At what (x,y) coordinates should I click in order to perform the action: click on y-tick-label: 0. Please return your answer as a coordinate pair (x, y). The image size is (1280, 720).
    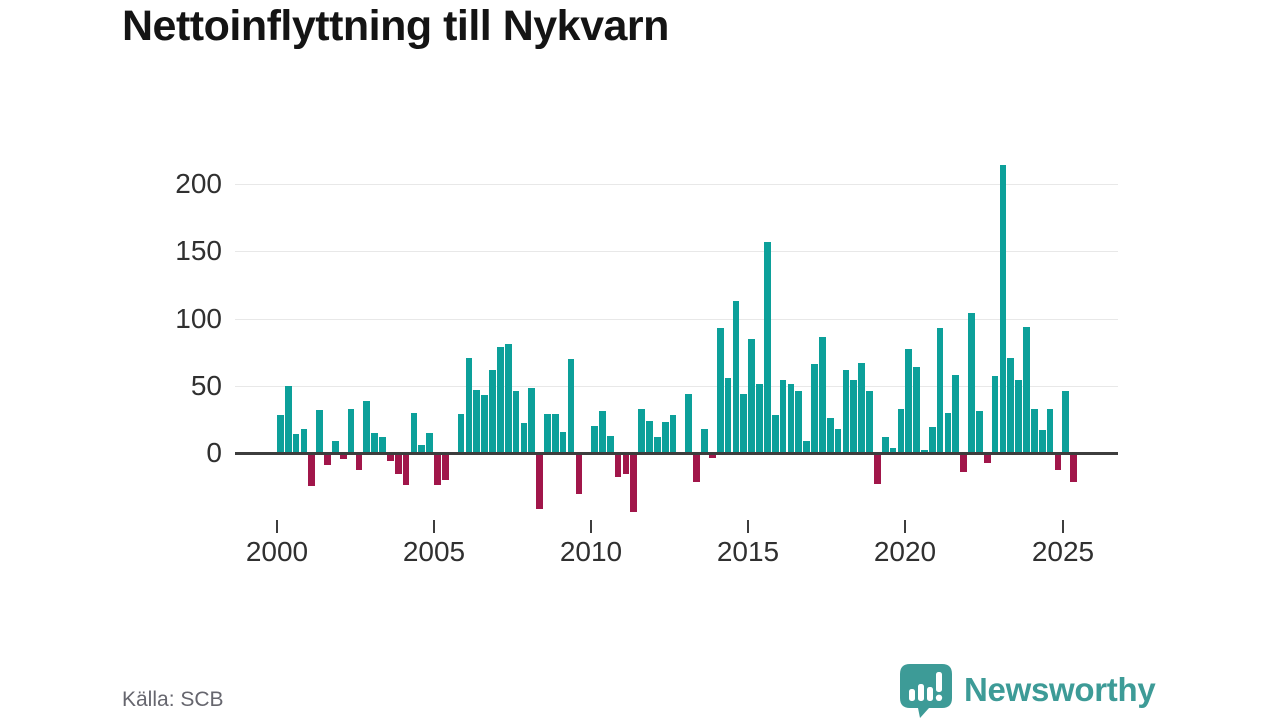
    Looking at the image, I should click on (214, 452).